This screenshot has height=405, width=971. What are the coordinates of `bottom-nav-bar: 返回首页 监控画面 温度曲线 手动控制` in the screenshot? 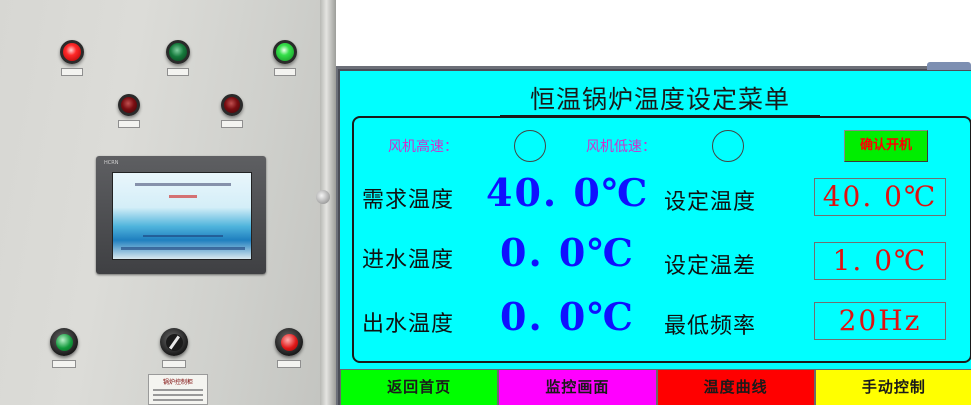 It's located at (655, 387).